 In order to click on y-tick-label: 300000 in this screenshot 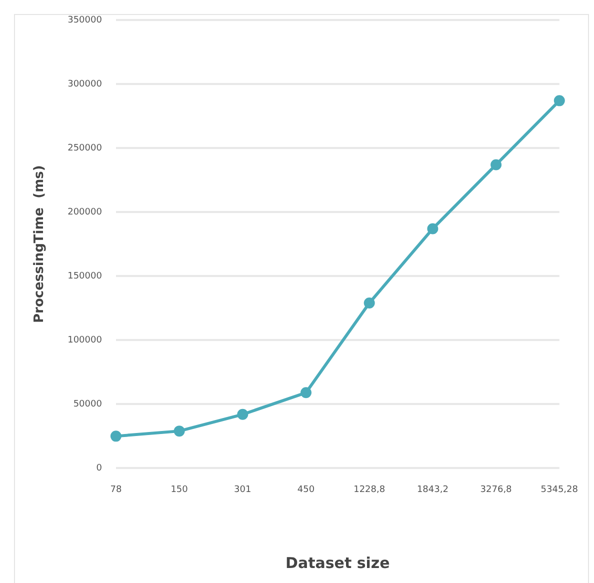, I will do `click(85, 84)`.